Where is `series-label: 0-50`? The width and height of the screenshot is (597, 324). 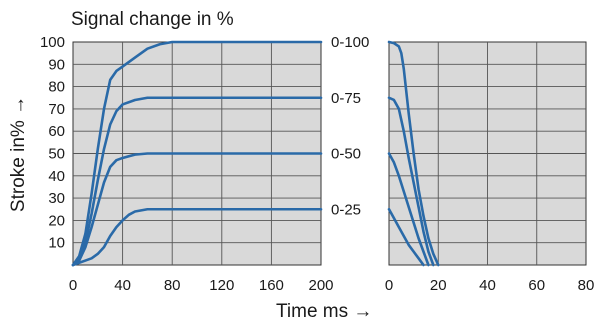 series-label: 0-50 is located at coordinates (346, 154).